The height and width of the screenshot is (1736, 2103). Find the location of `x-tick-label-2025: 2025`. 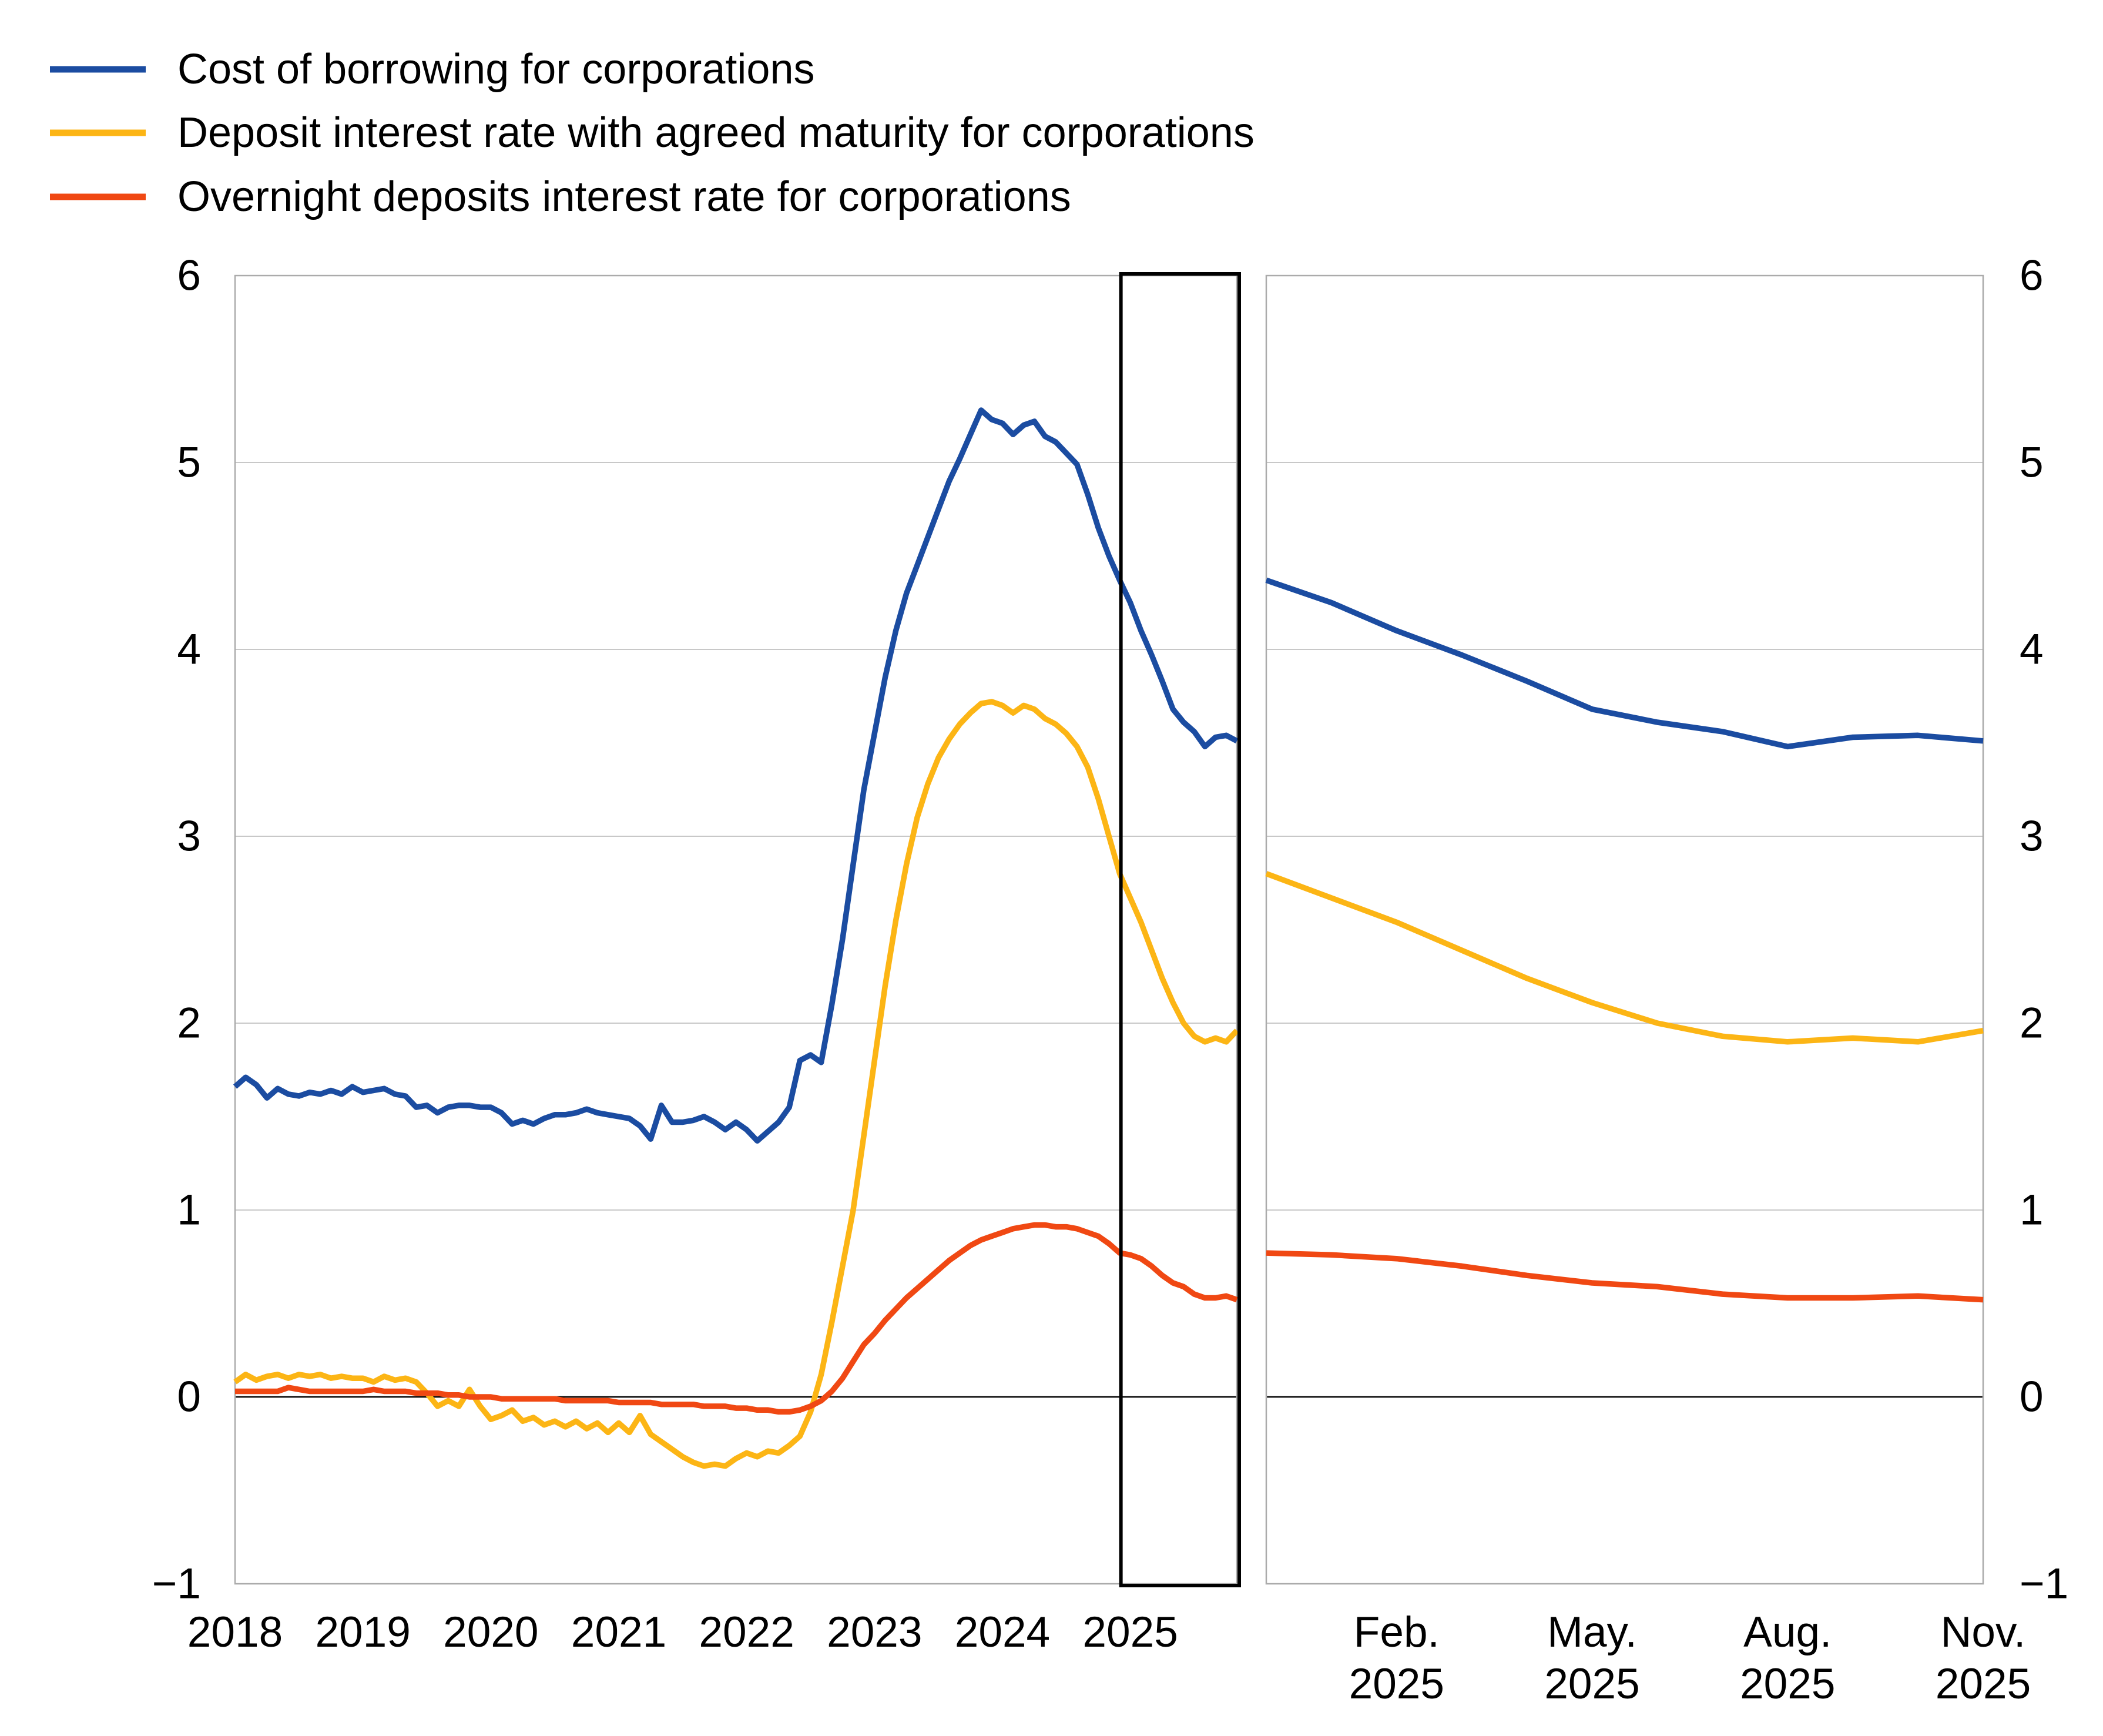

x-tick-label-2025: 2025 is located at coordinates (1130, 1632).